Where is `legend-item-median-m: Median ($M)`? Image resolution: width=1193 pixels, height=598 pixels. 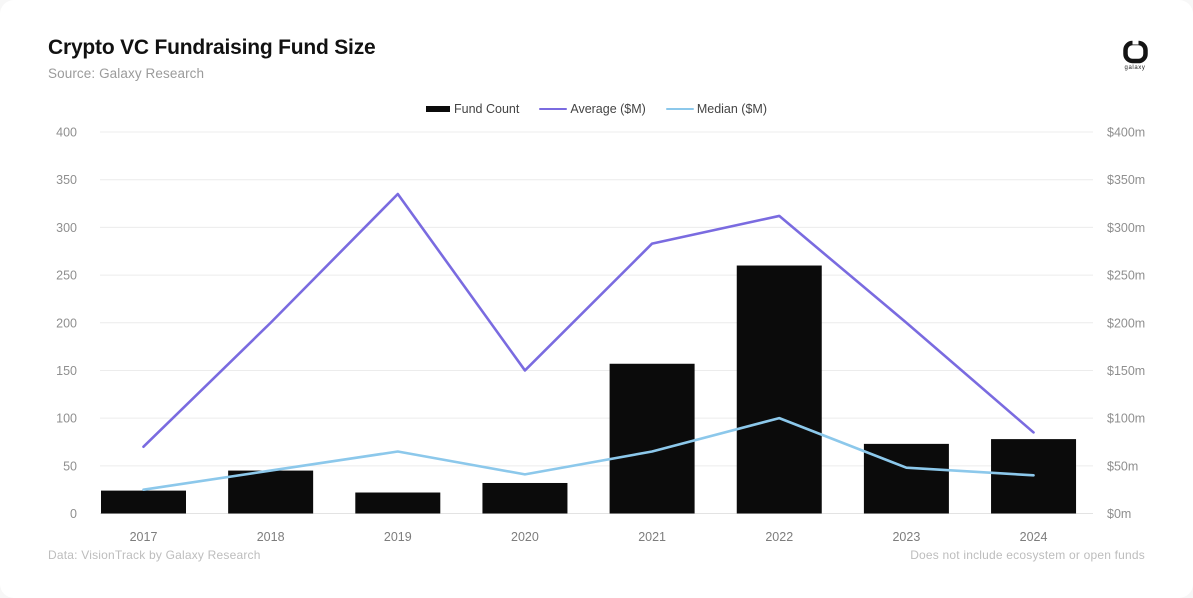
legend-item-median-m: Median ($M) is located at coordinates (716, 109).